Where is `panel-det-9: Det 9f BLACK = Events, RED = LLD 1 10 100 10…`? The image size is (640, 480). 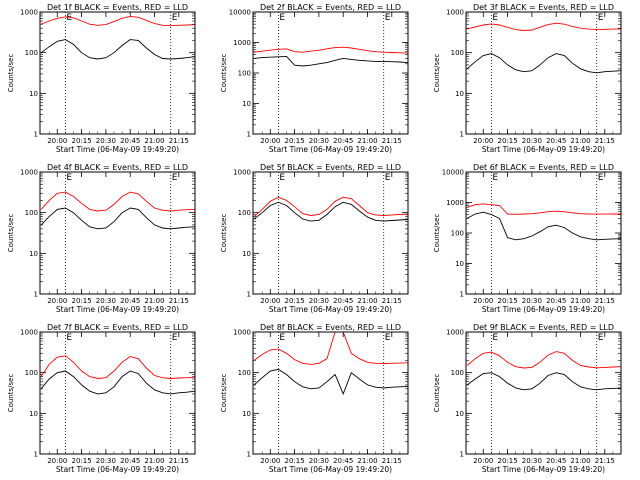
panel-det-9: Det 9f BLACK = Events, RED = LLD 1 10 100 10… is located at coordinates (527, 398).